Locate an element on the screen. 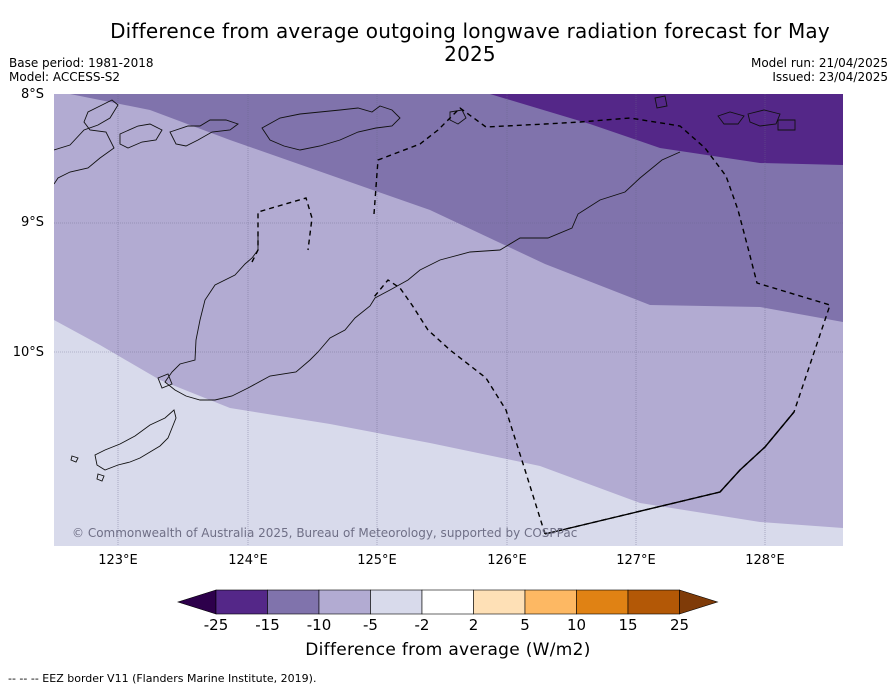 The image size is (896, 690). coastline-rote is located at coordinates (135, 440).